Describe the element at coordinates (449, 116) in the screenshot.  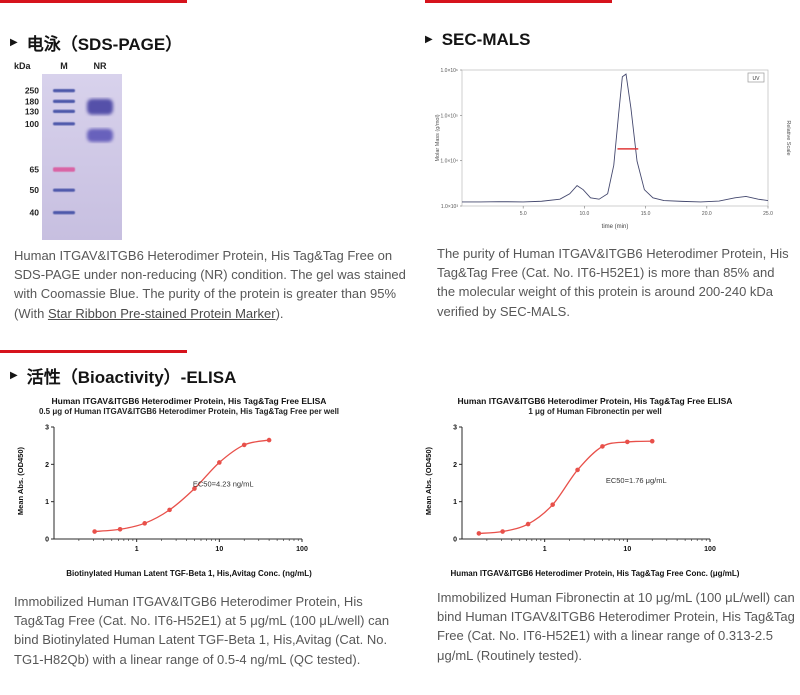
I see `svg-text: 1.0×10⁵` at that location.